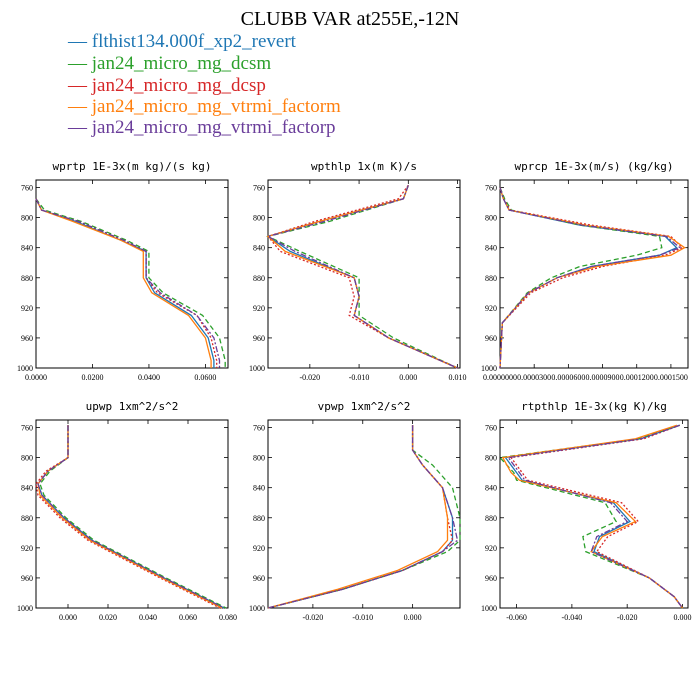  I want to click on x-tick-label: 0.040, so click(148, 617).